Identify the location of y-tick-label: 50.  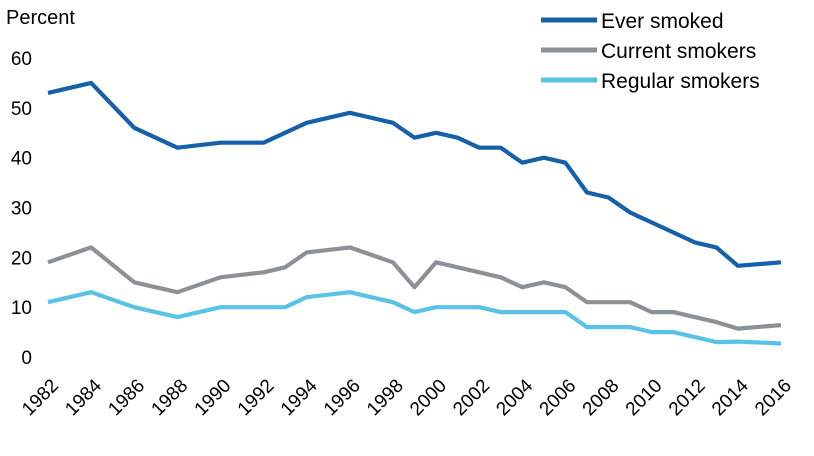
(21, 109).